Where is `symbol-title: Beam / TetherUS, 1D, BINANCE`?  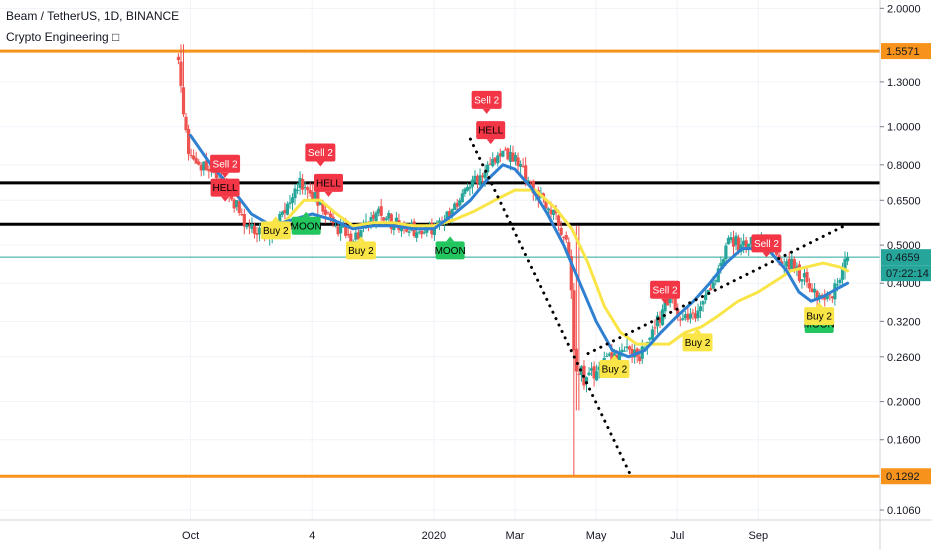
symbol-title: Beam / TetherUS, 1D, BINANCE is located at coordinates (93, 16).